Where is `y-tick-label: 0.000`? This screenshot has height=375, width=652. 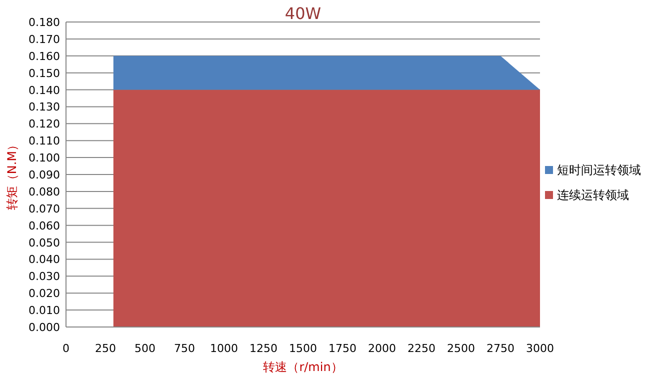 y-tick-label: 0.000 is located at coordinates (44, 327).